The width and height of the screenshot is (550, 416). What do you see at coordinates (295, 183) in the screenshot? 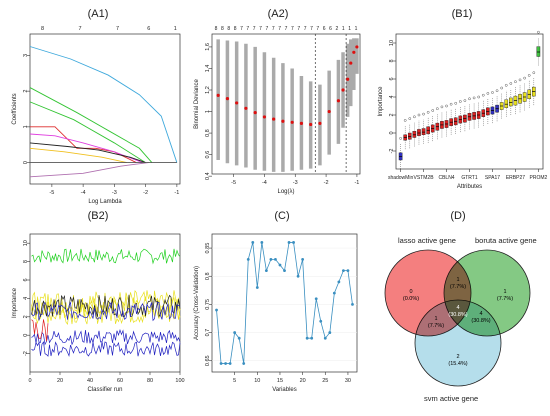
I see `x-tick-label: -3` at bounding box center [295, 183].